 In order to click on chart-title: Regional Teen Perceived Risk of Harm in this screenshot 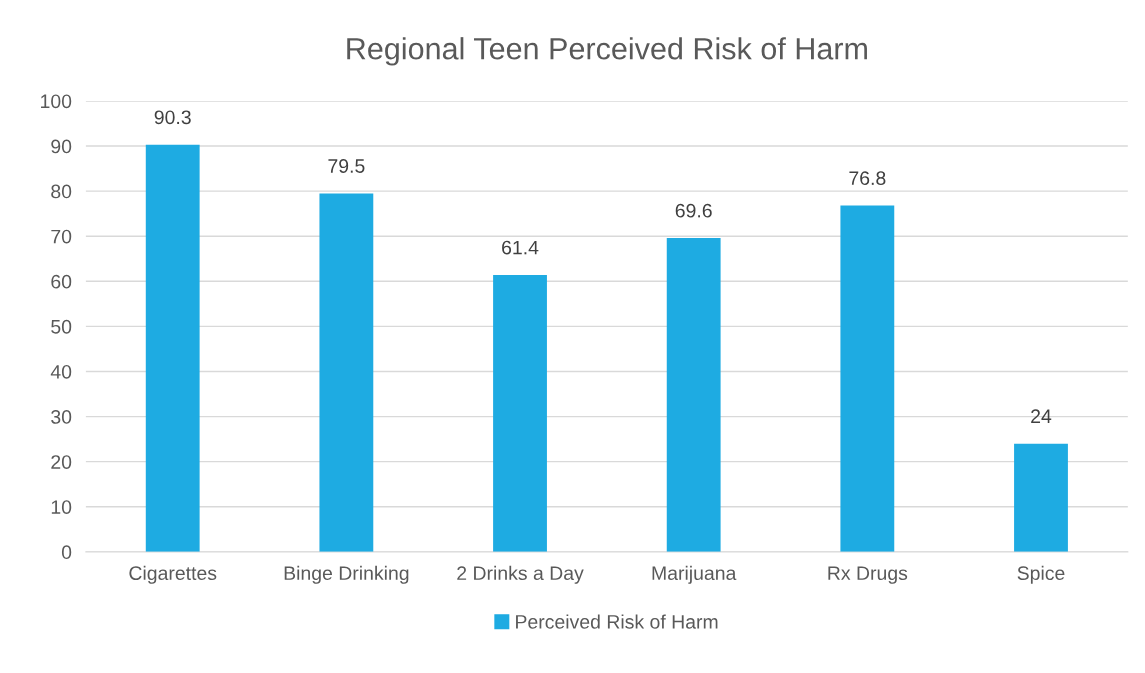, I will do `click(607, 51)`.